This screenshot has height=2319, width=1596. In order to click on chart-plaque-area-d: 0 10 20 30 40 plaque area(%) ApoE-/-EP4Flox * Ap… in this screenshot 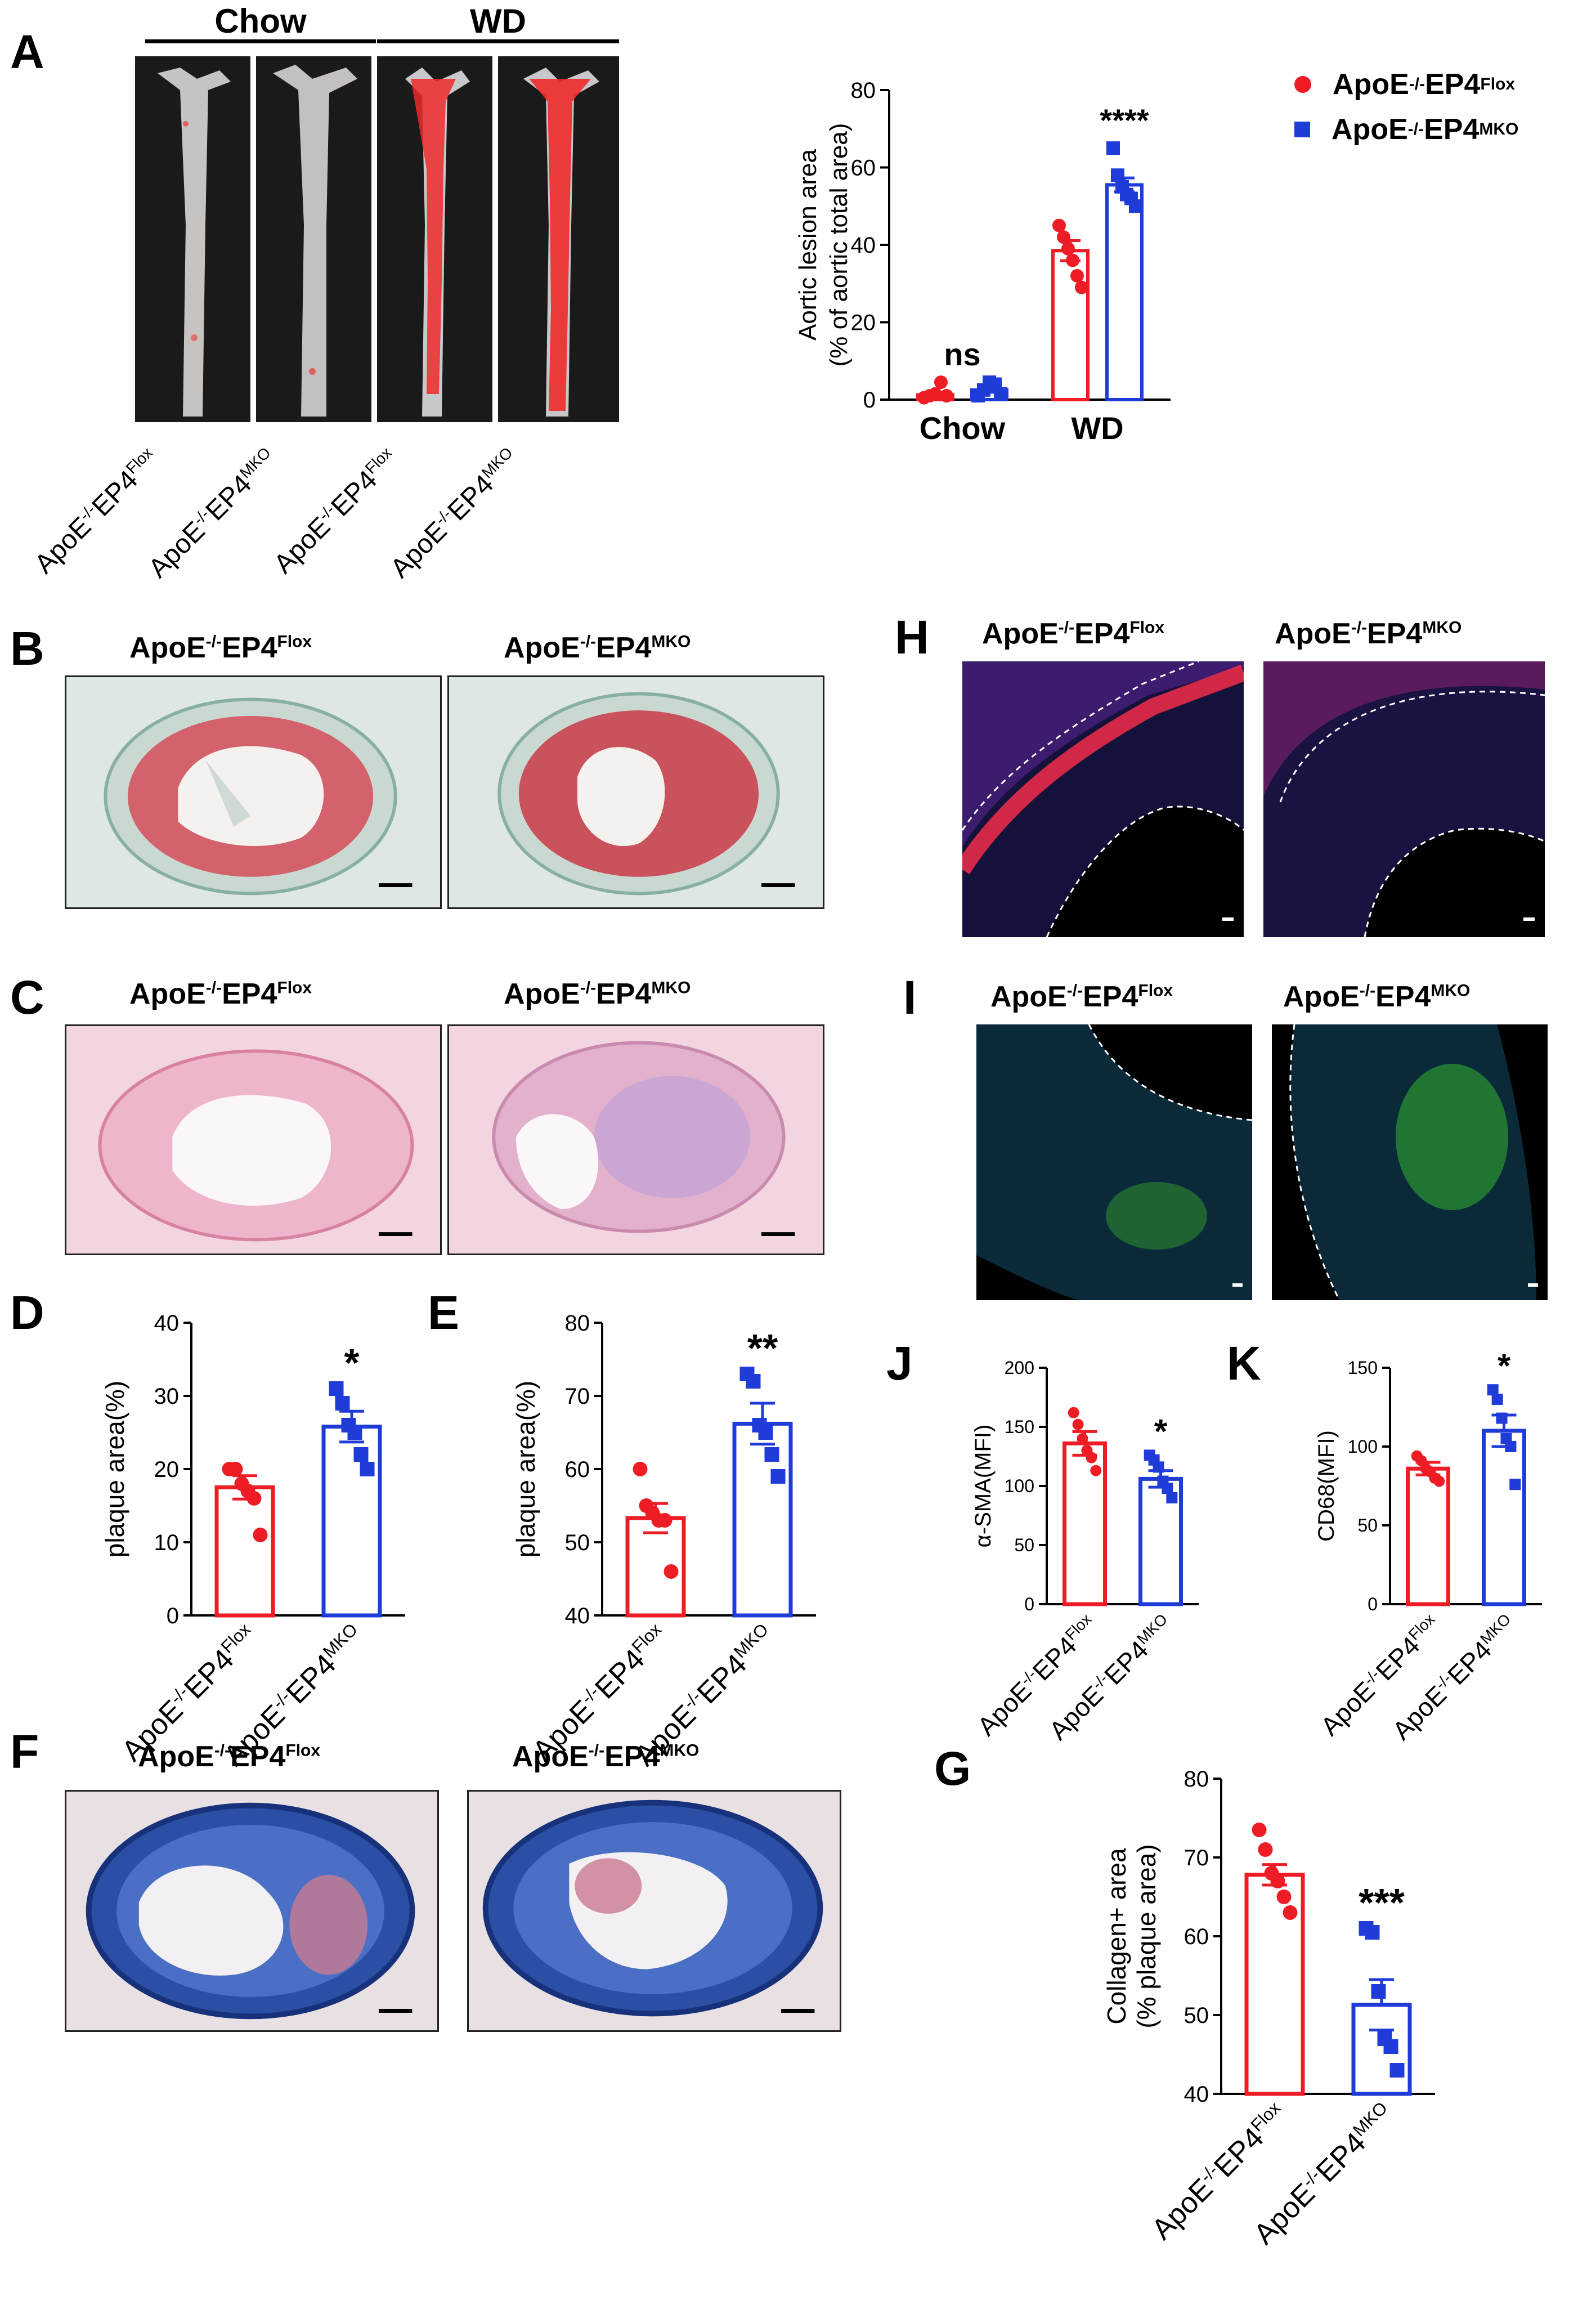, I will do `click(264, 1596)`.